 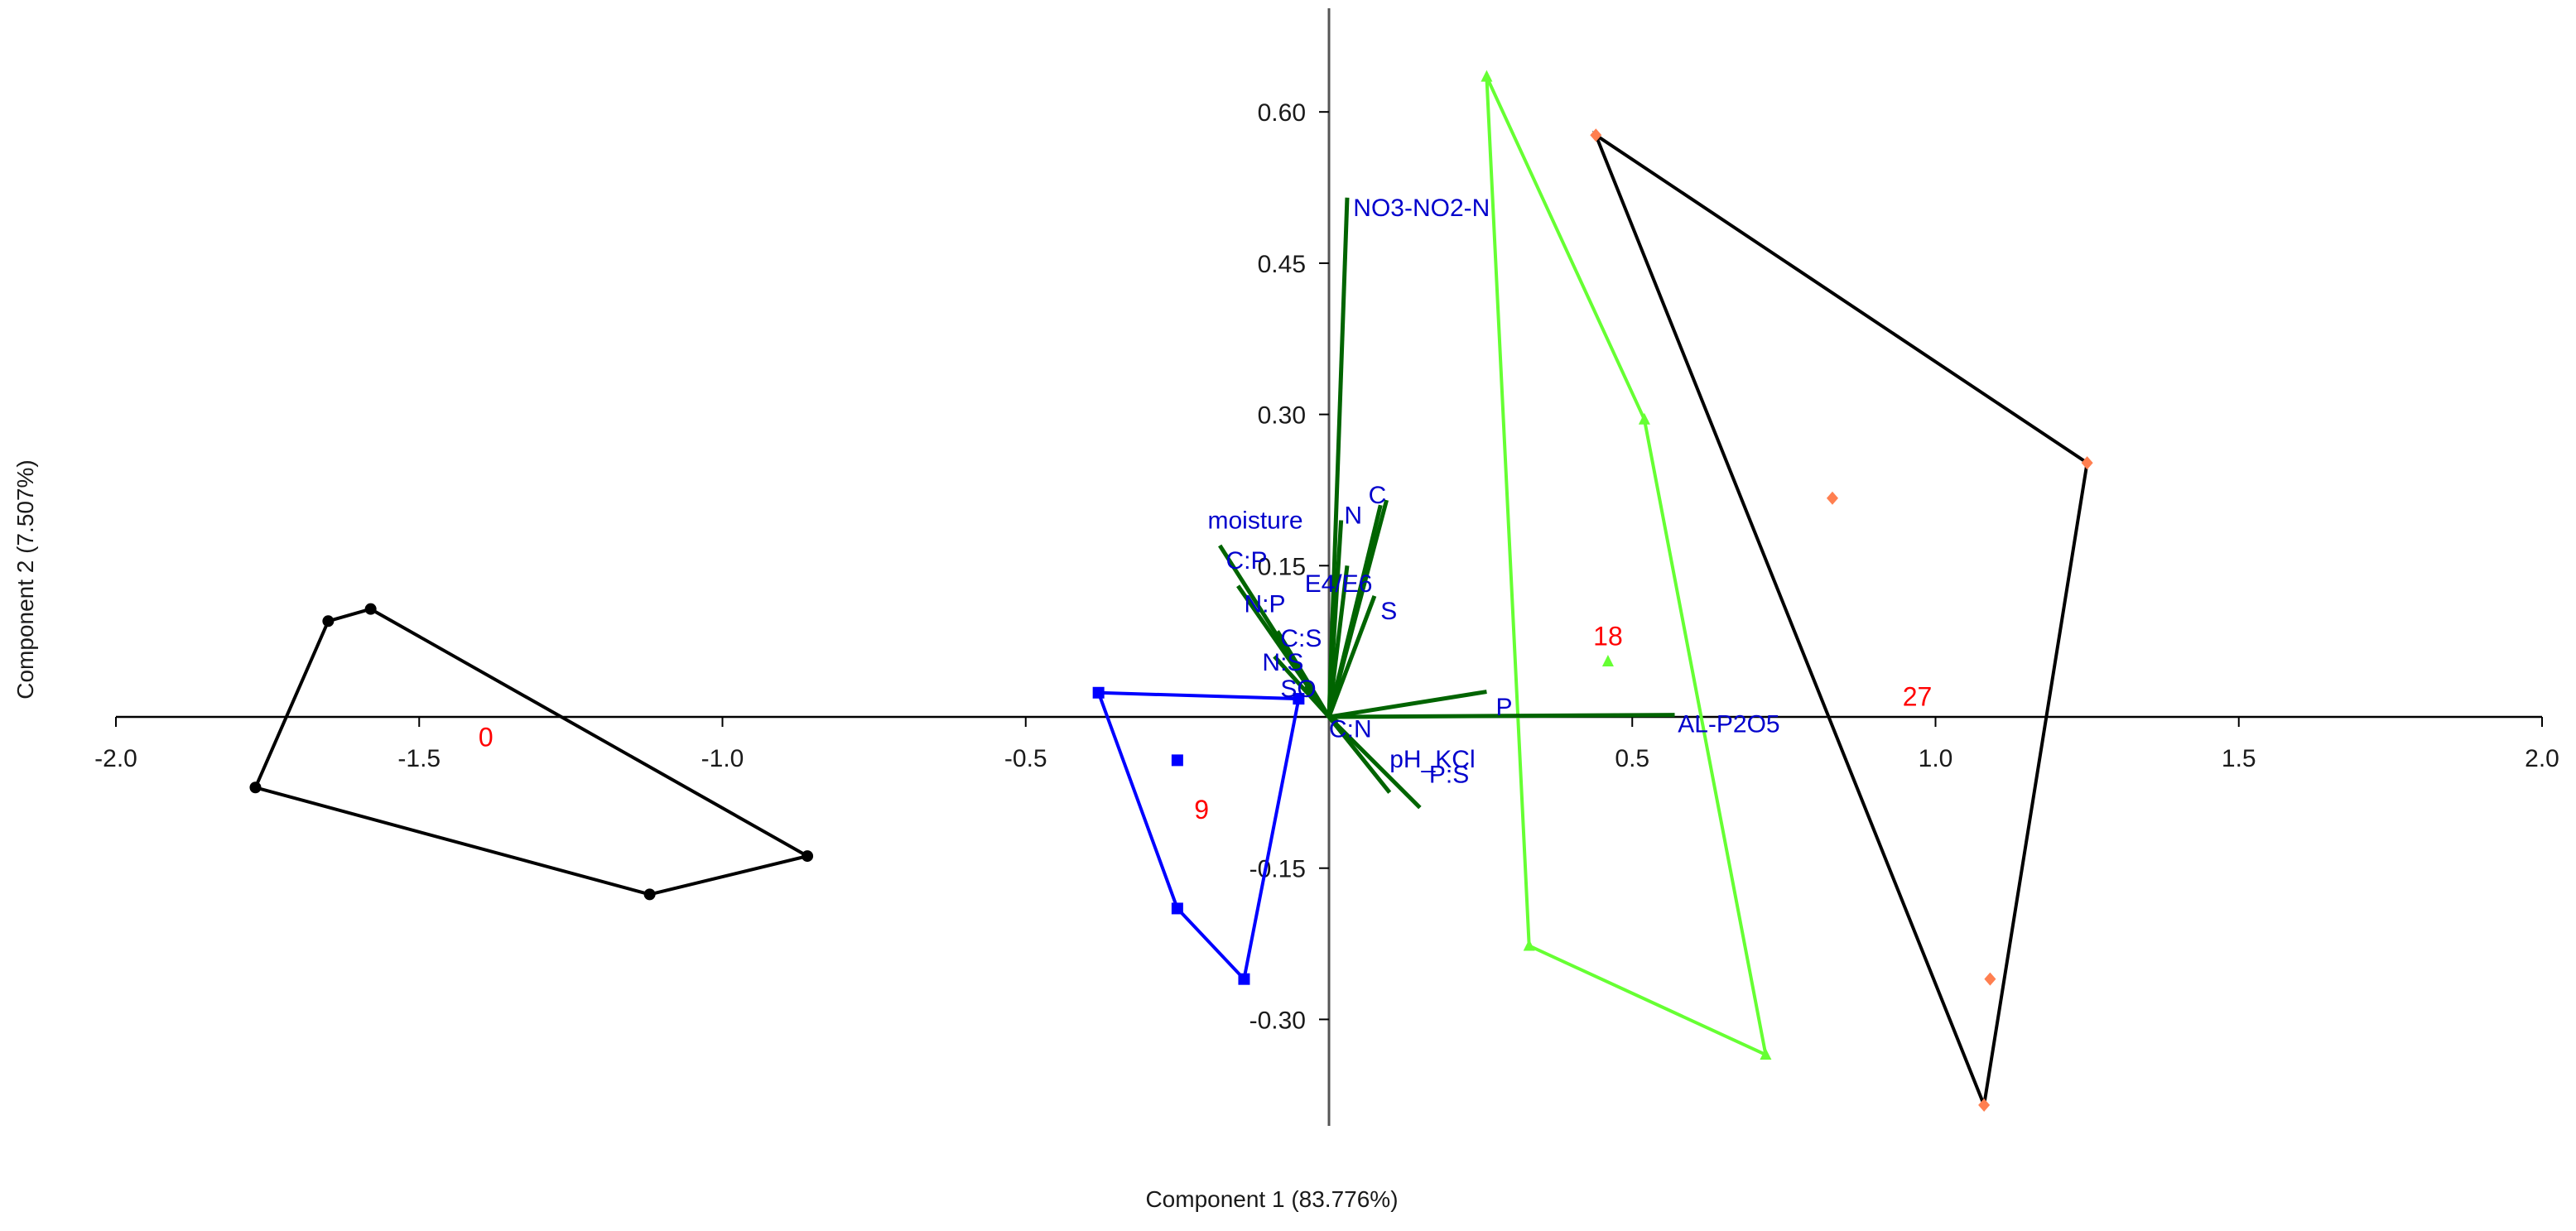 What do you see at coordinates (1025, 758) in the screenshot?
I see `x-tick-label: -0.5` at bounding box center [1025, 758].